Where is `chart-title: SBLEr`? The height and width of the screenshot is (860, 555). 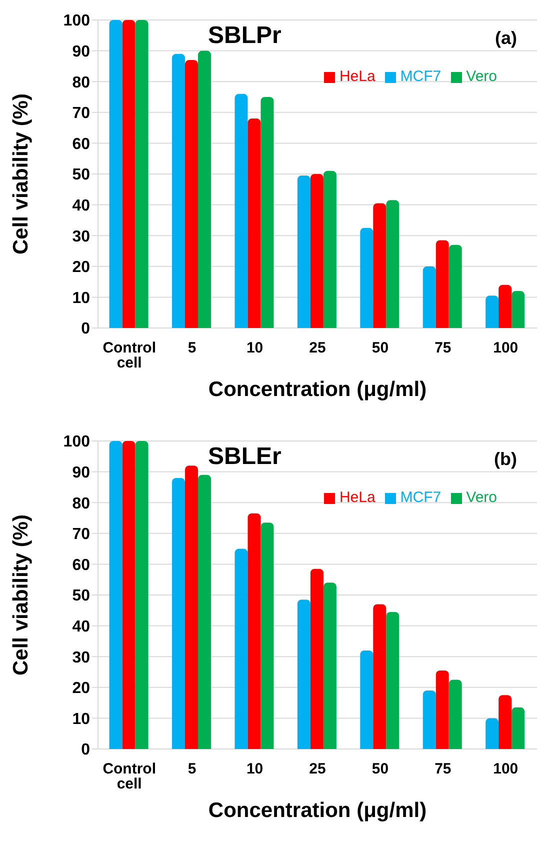
chart-title: SBLEr is located at coordinates (245, 457).